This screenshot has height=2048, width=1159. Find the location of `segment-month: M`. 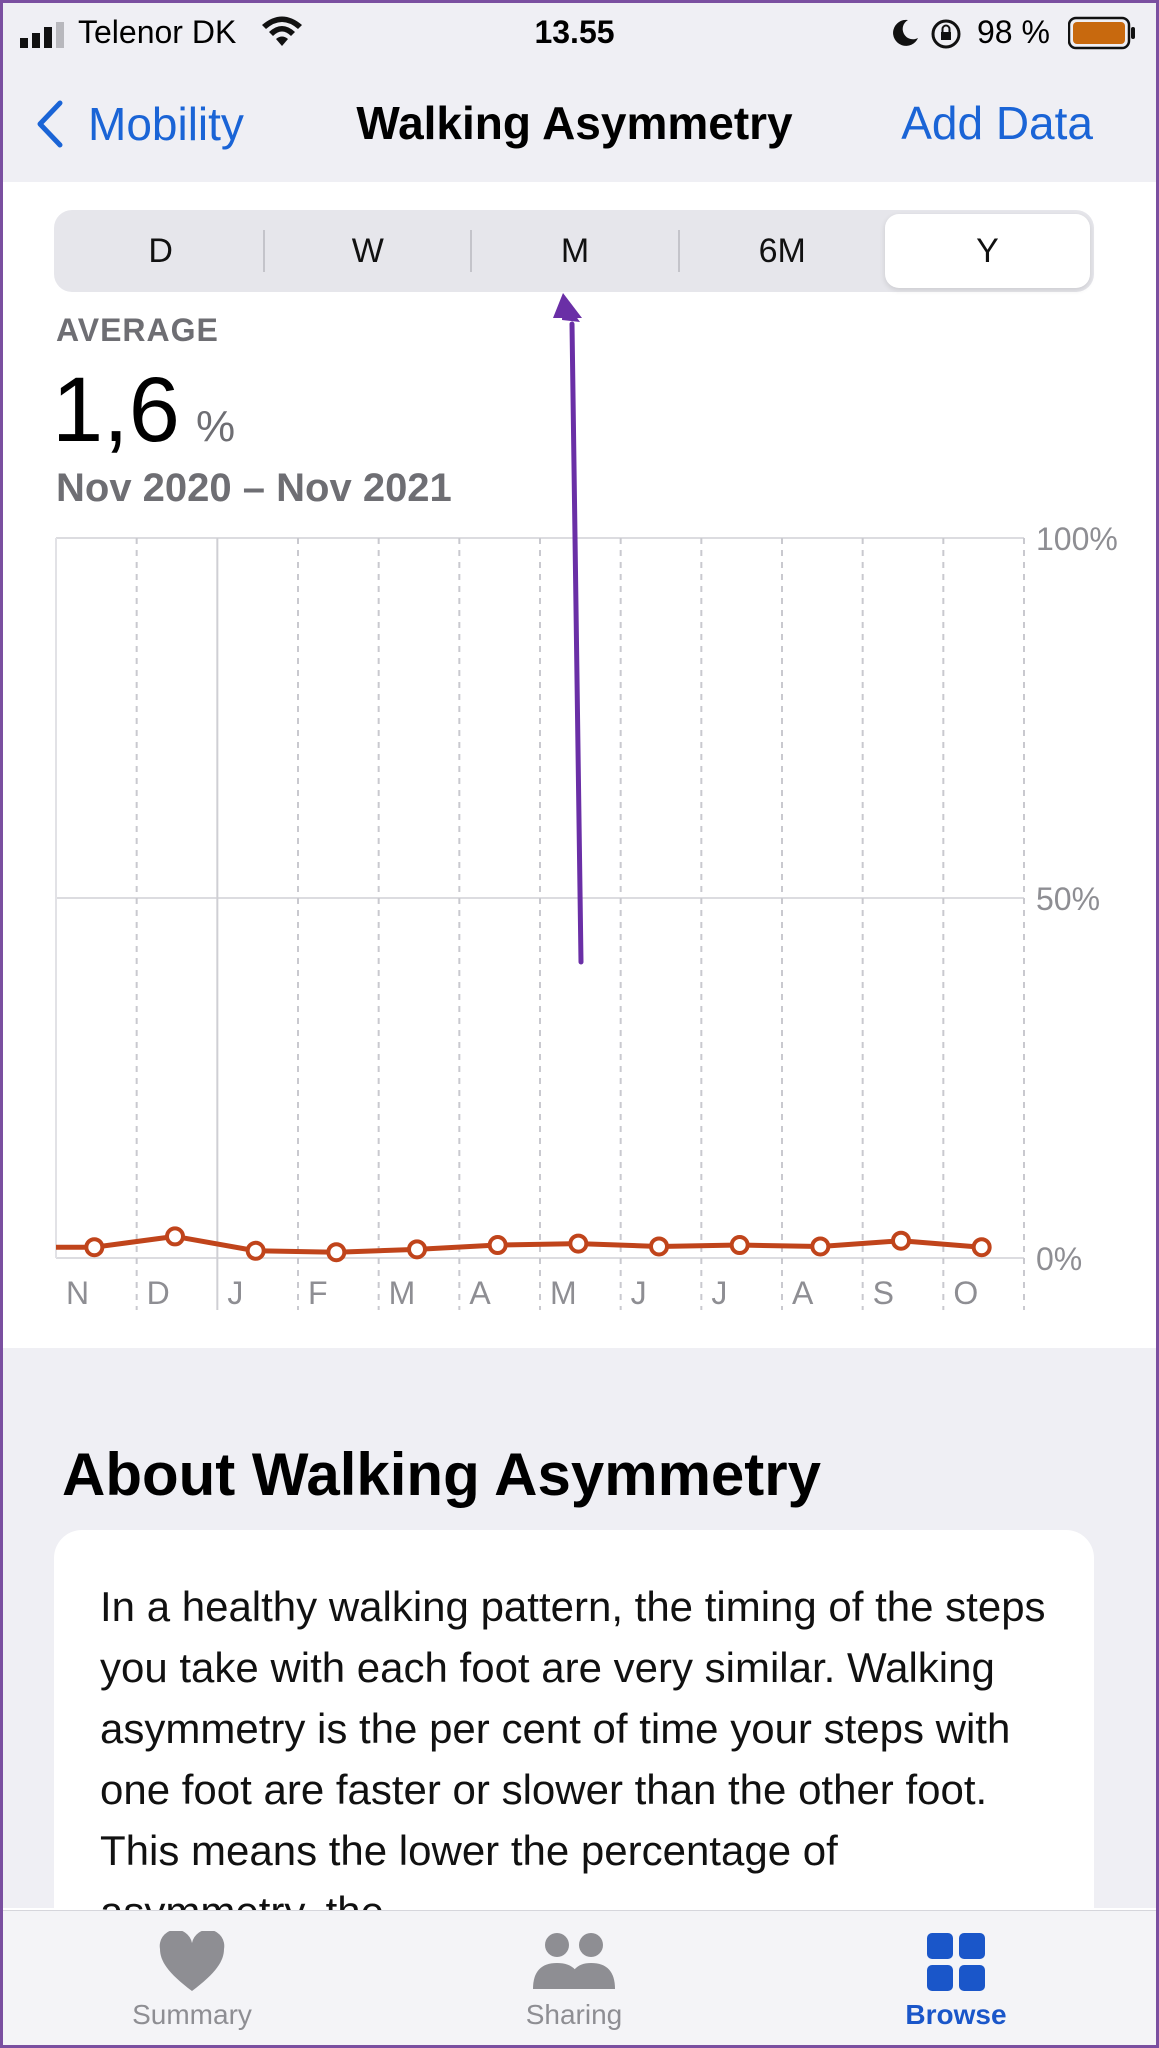

segment-month: M is located at coordinates (575, 251).